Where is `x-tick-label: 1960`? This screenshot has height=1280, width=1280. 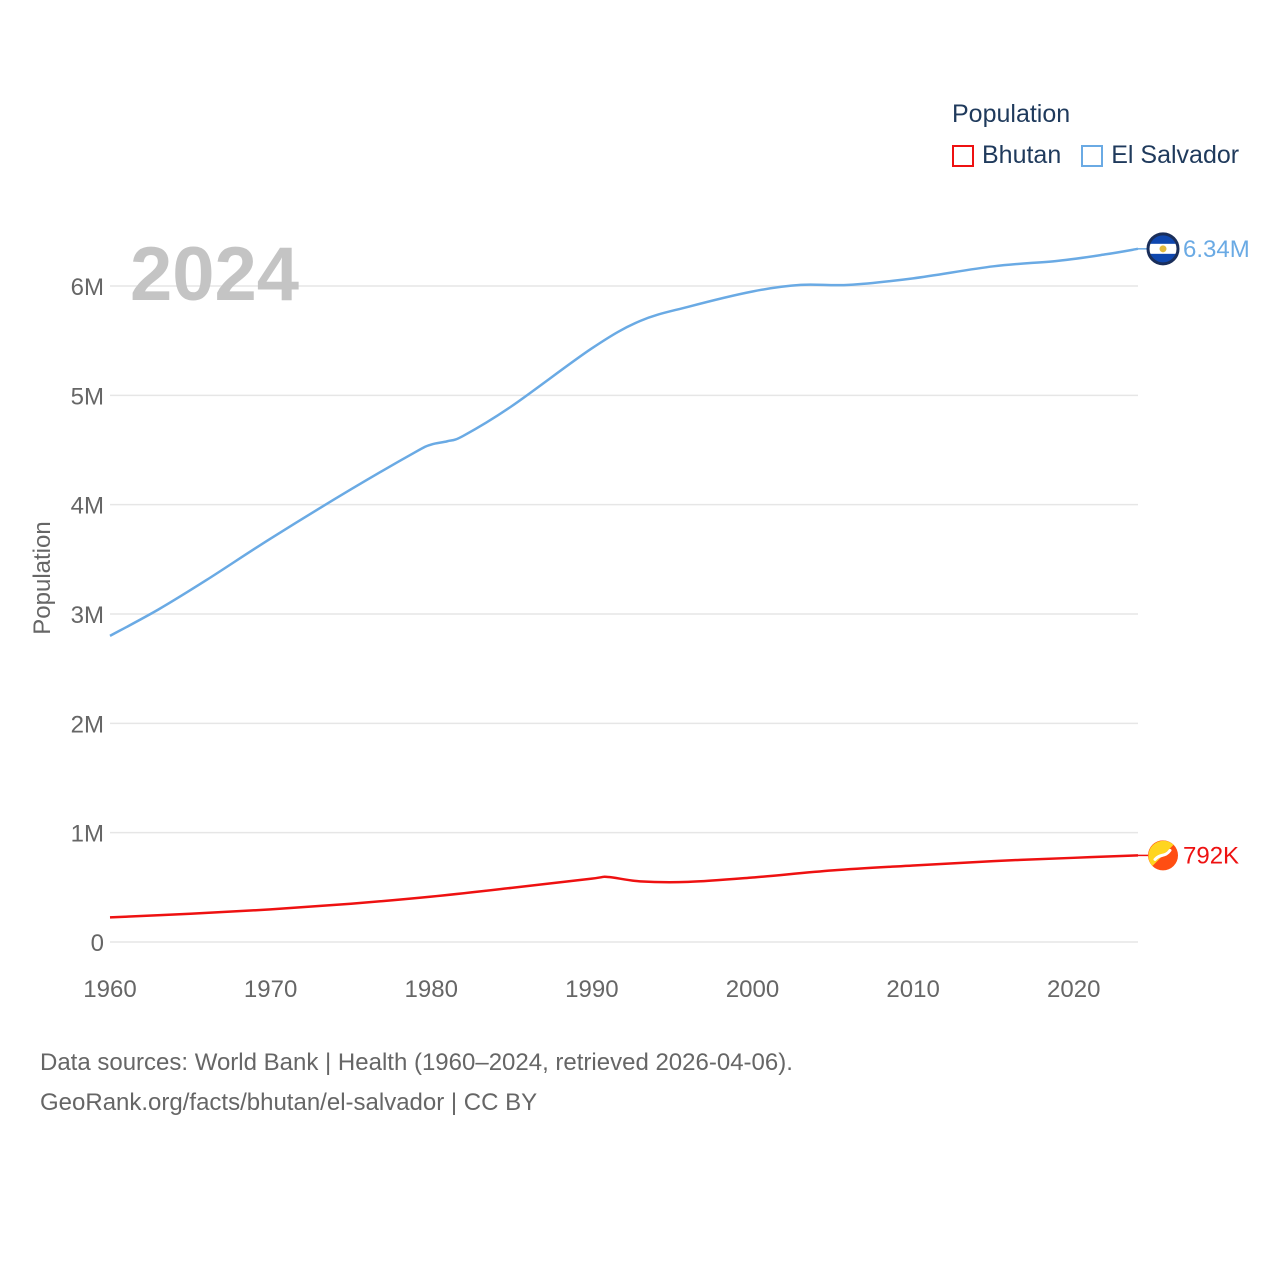
x-tick-label: 1960 is located at coordinates (109, 989).